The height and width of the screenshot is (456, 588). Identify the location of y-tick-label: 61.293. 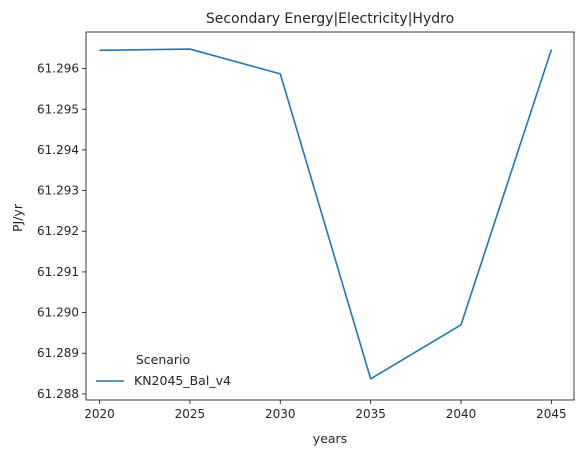
(58, 191).